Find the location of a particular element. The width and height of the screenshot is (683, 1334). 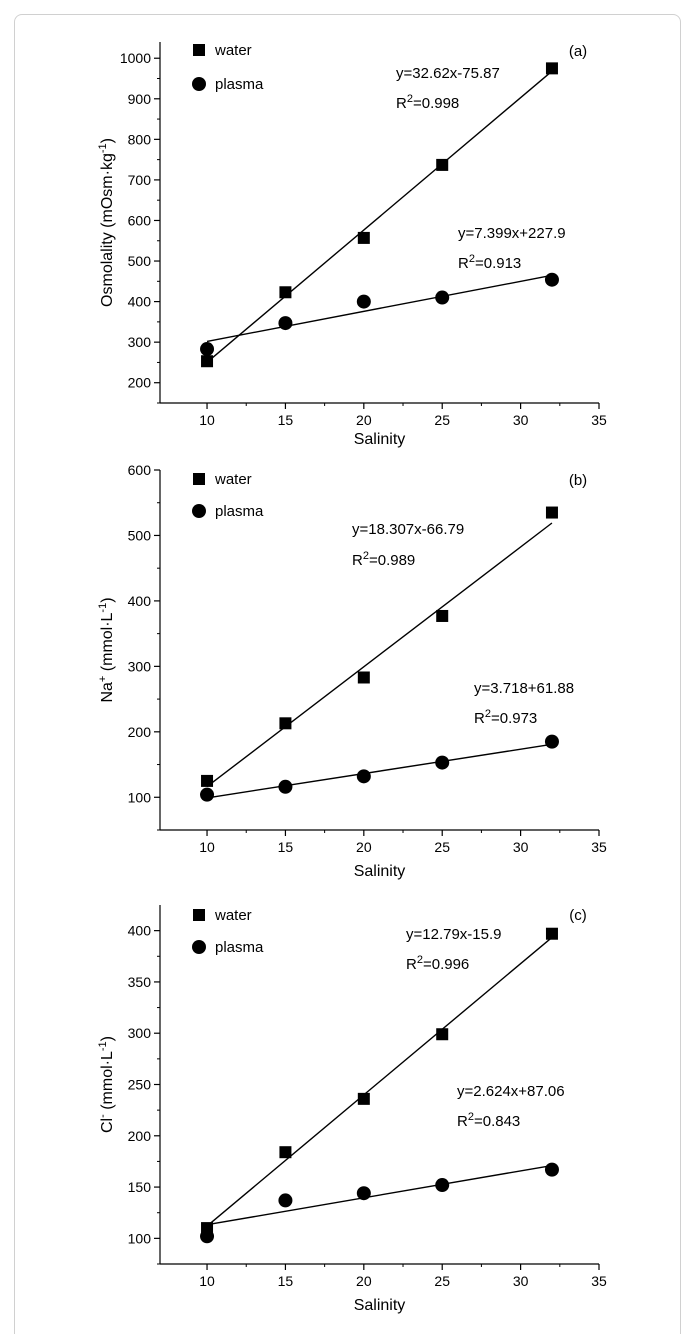

x-tick-label: 30 is located at coordinates (521, 847).